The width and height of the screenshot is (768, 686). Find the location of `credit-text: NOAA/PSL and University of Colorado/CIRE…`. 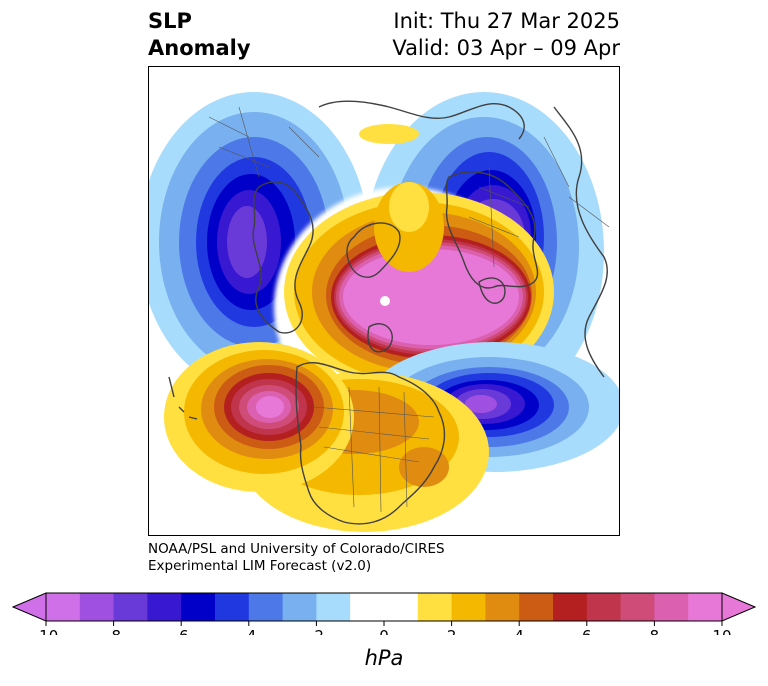

credit-text: NOAA/PSL and University of Colorado/CIRE… is located at coordinates (296, 558).